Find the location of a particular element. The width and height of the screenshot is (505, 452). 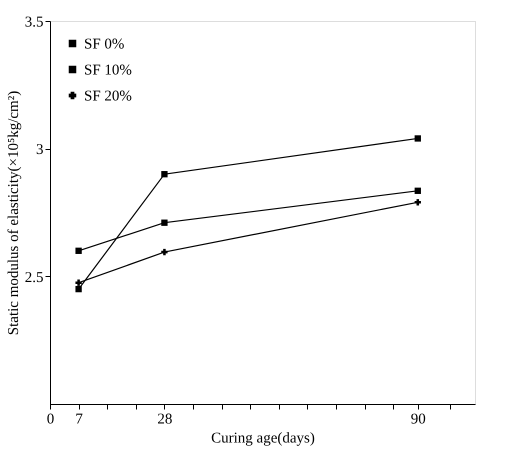

x-tick-label: 0 is located at coordinates (50, 420).